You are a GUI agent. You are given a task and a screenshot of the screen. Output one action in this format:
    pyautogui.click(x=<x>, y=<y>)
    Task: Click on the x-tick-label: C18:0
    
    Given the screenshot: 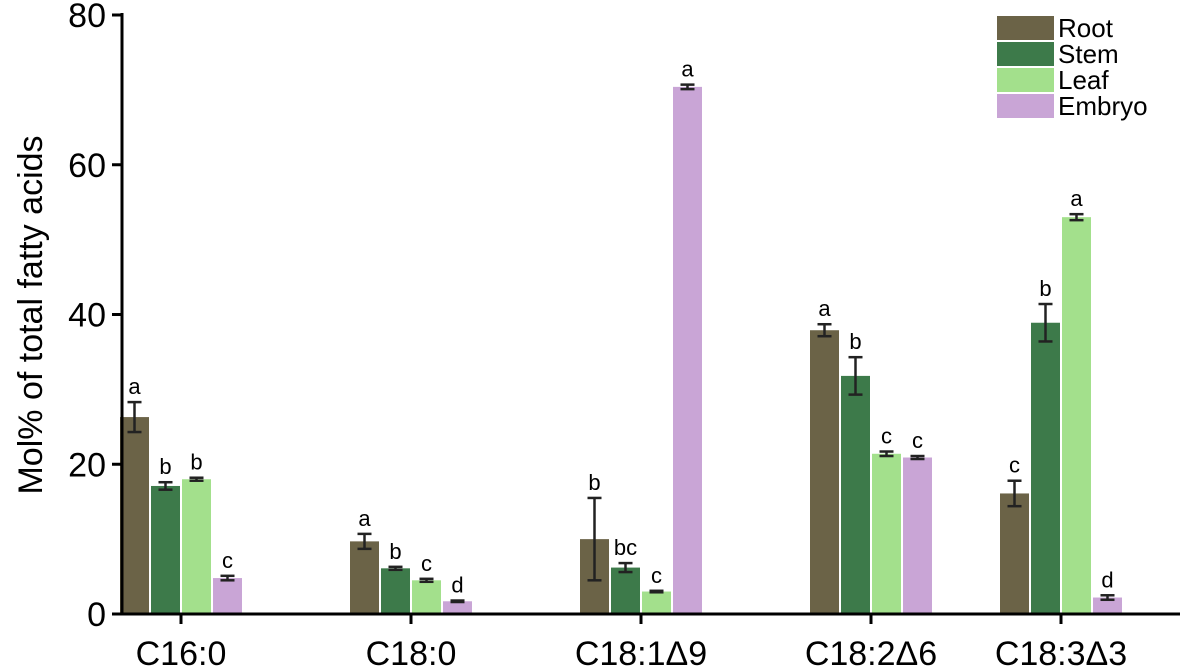 What is the action you would take?
    pyautogui.click(x=411, y=653)
    